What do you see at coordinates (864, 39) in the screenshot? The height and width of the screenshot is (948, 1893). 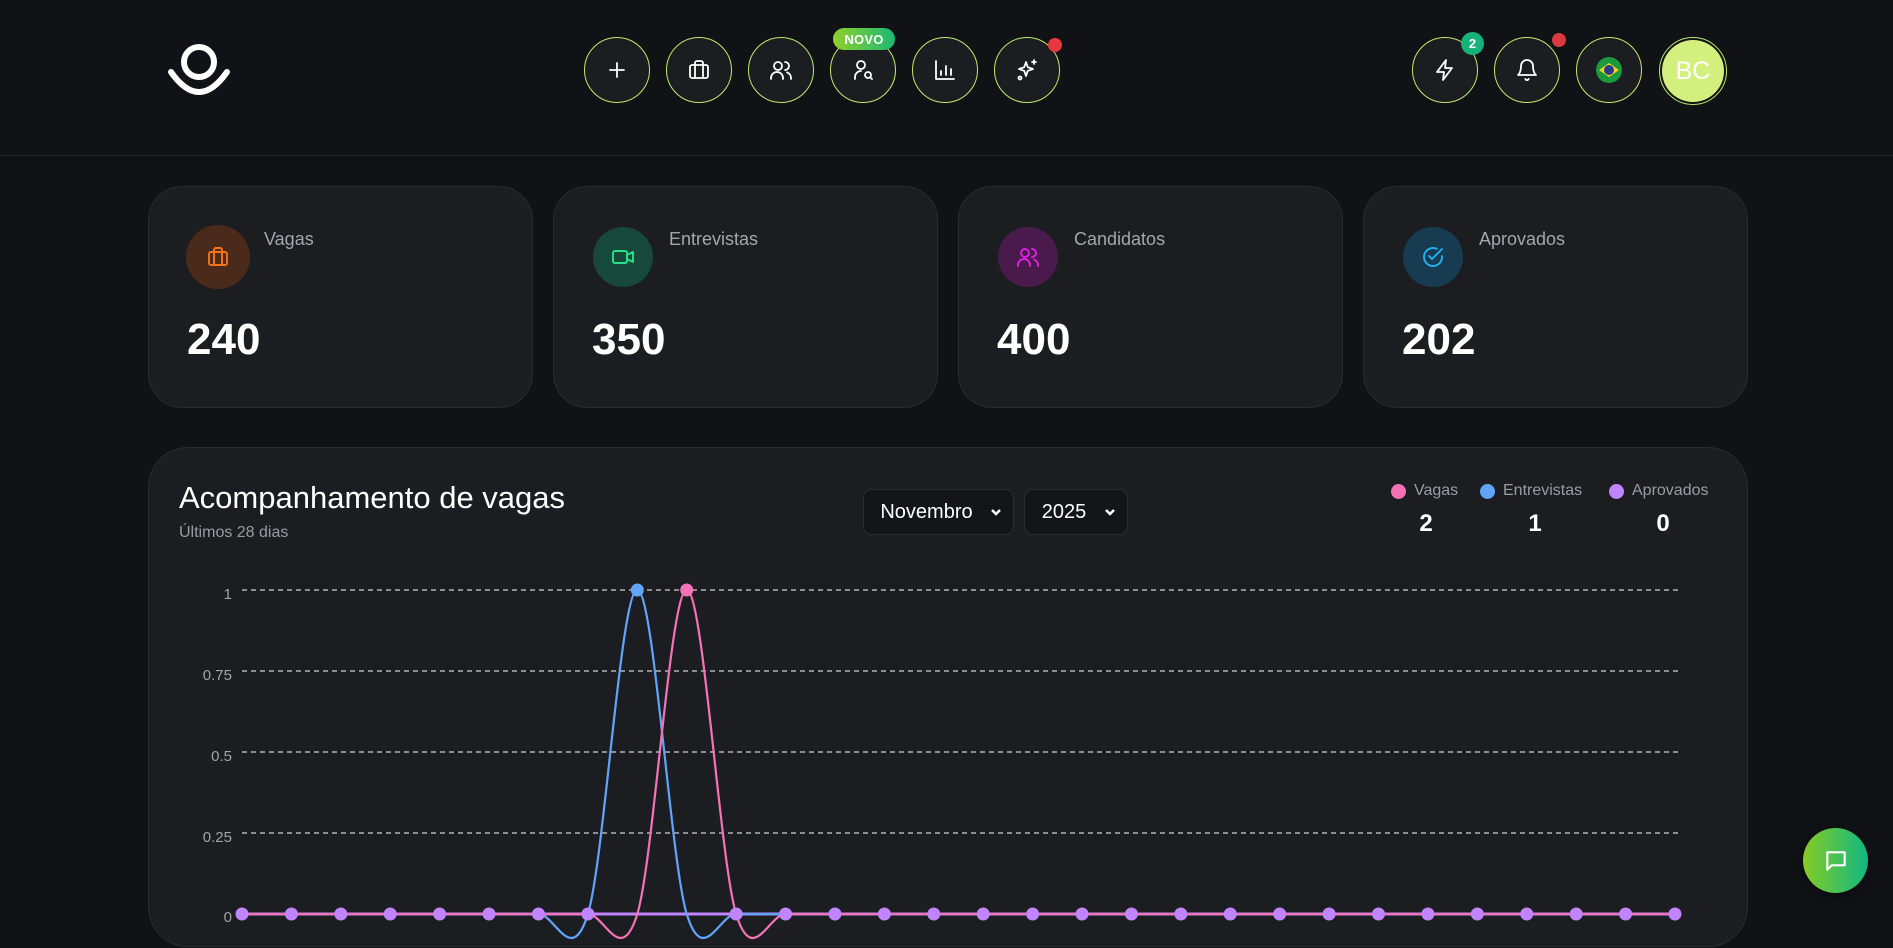 I see `novo-badge: NOVO` at bounding box center [864, 39].